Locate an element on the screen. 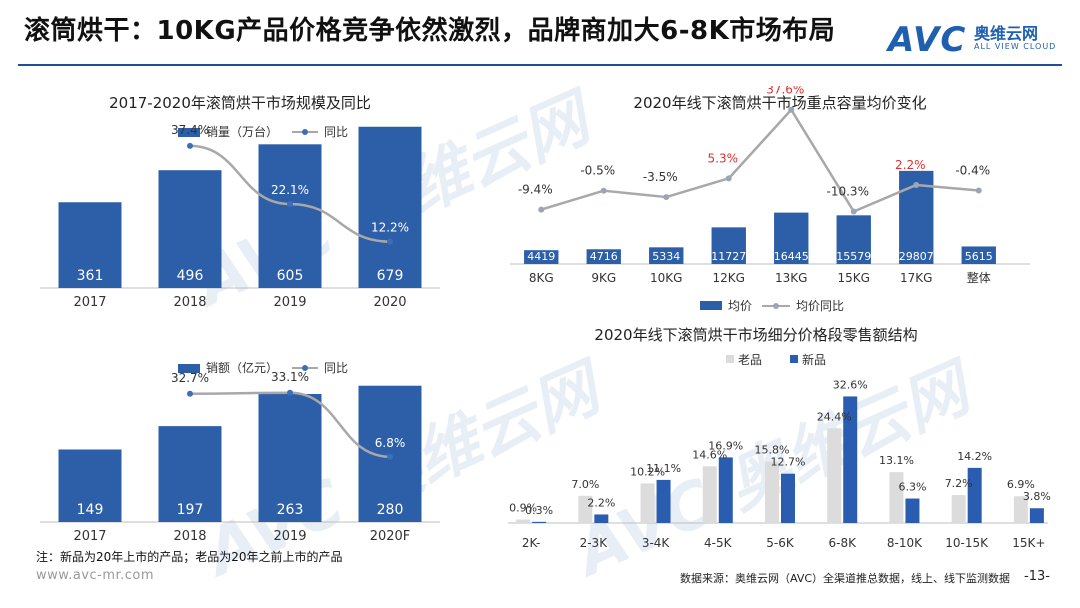  old-value-label: 14.6% is located at coordinates (709, 454).